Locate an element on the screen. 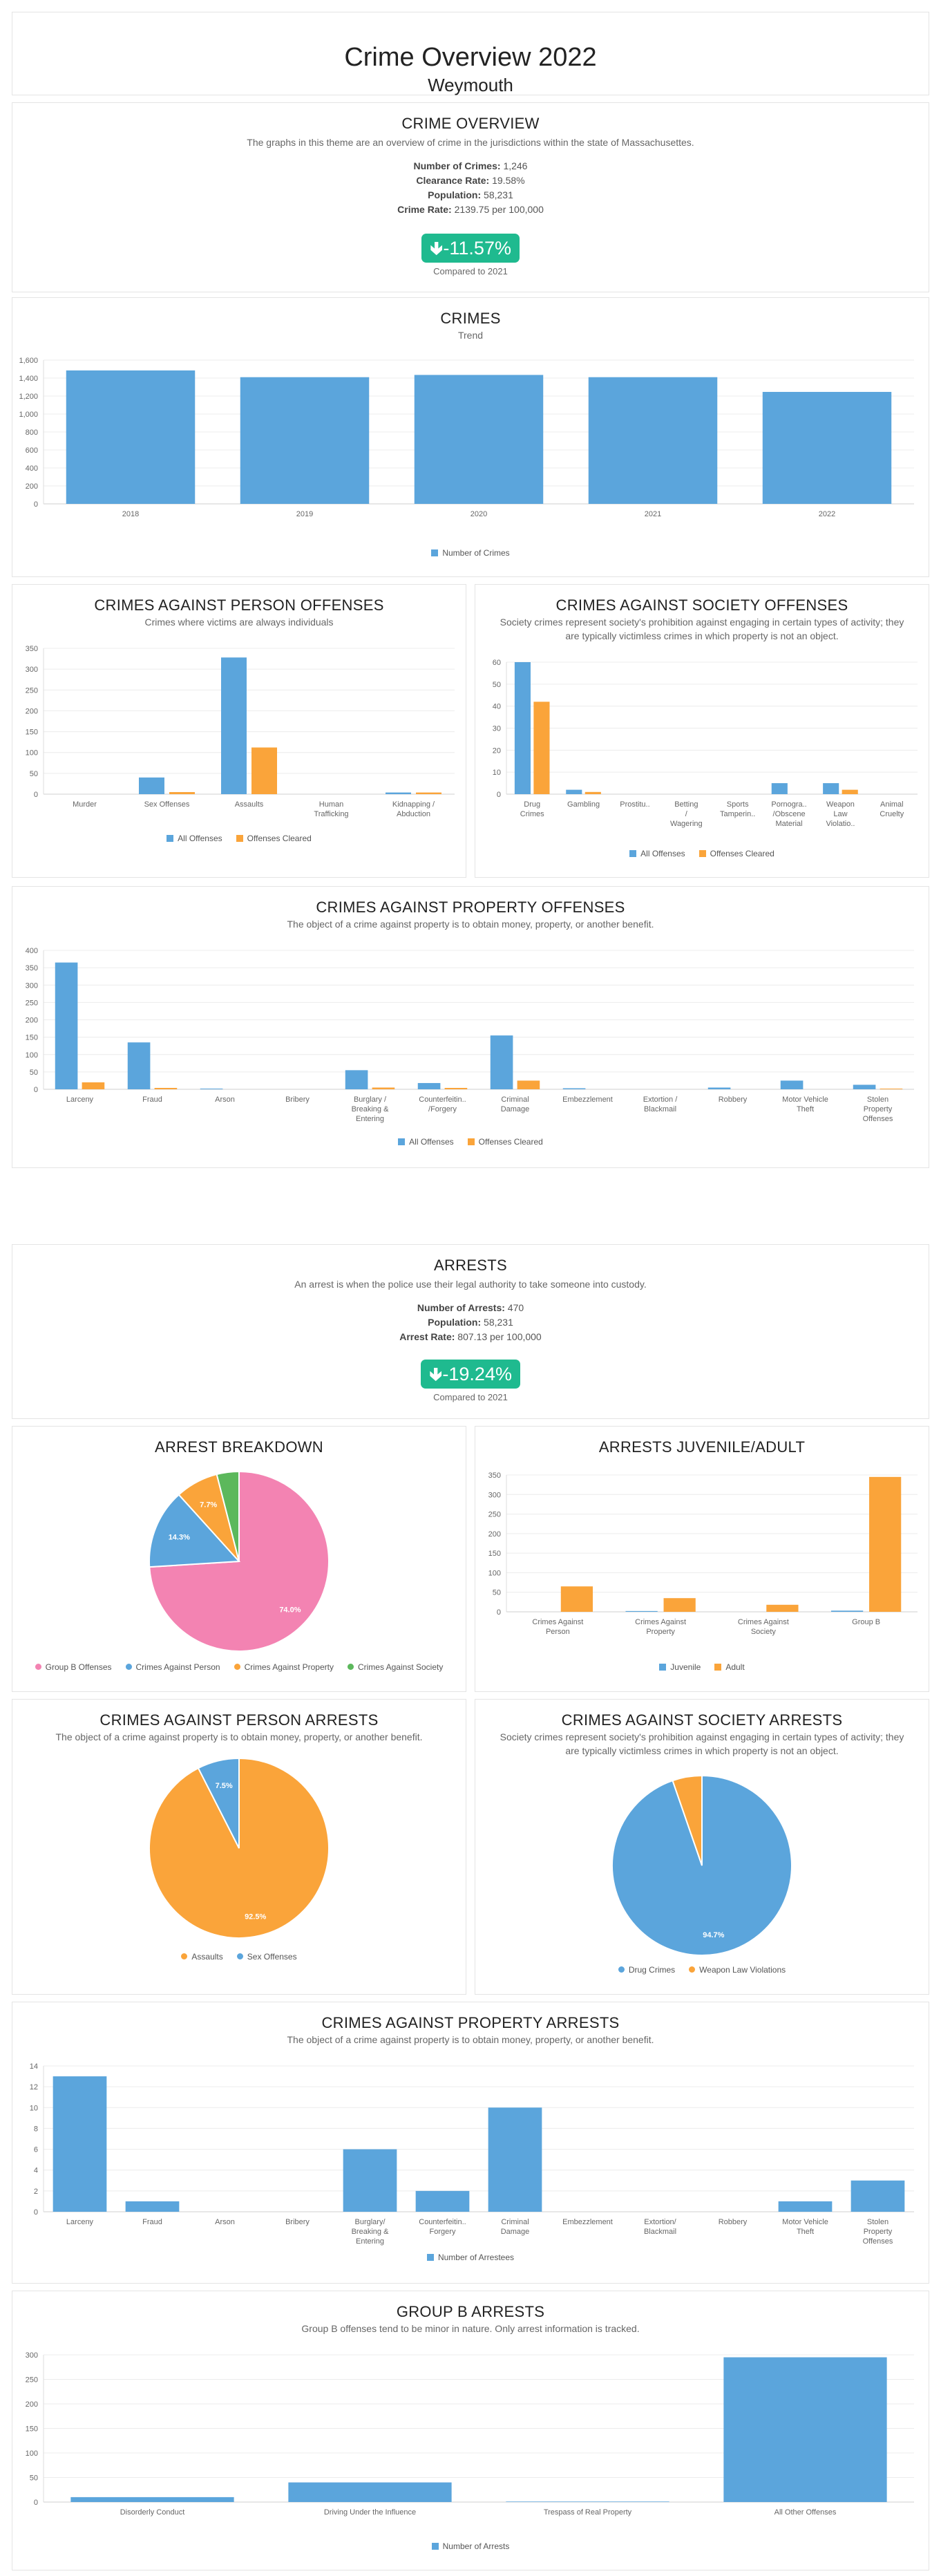 This screenshot has width=941, height=2576. legend-item-number-of-arrestees: Number of Arrestees is located at coordinates (470, 2257).